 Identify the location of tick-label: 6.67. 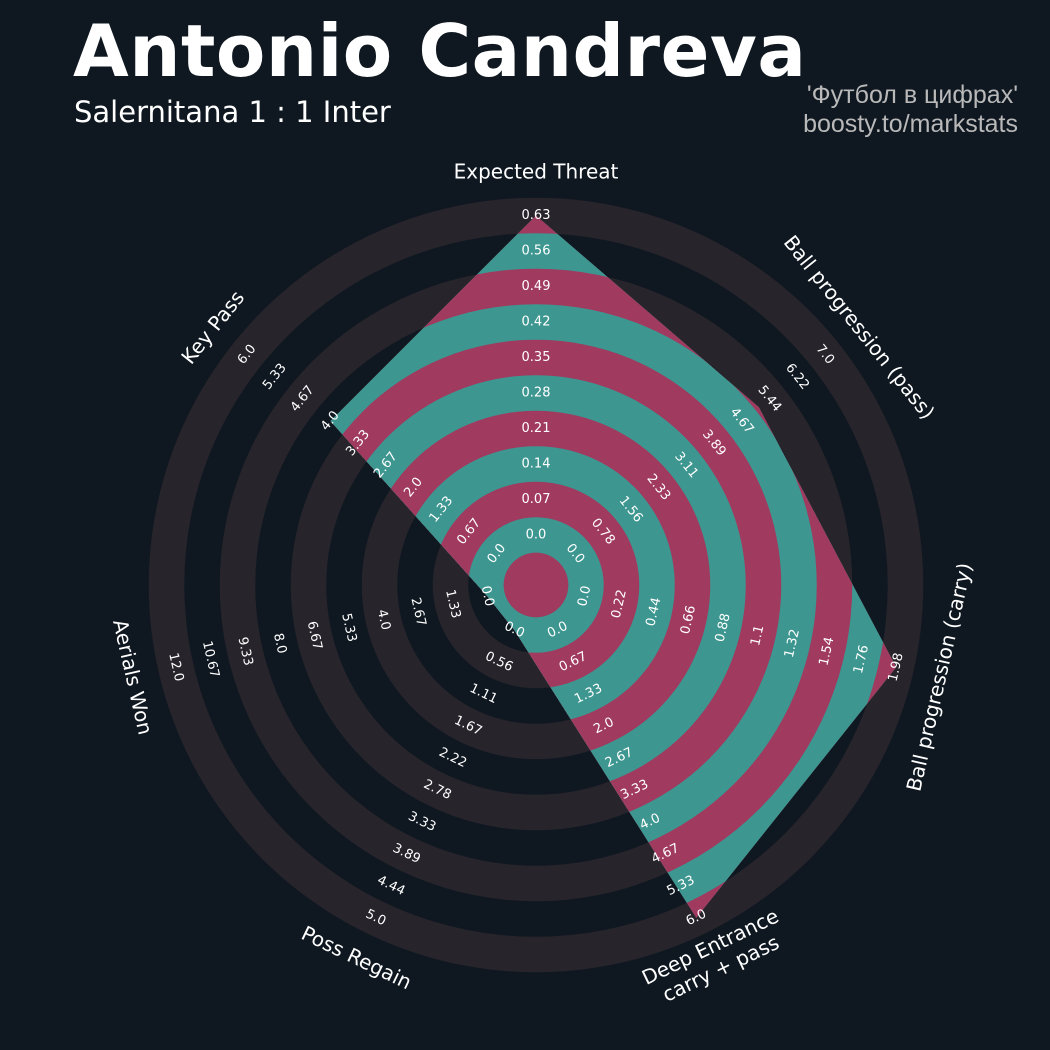
(314, 636).